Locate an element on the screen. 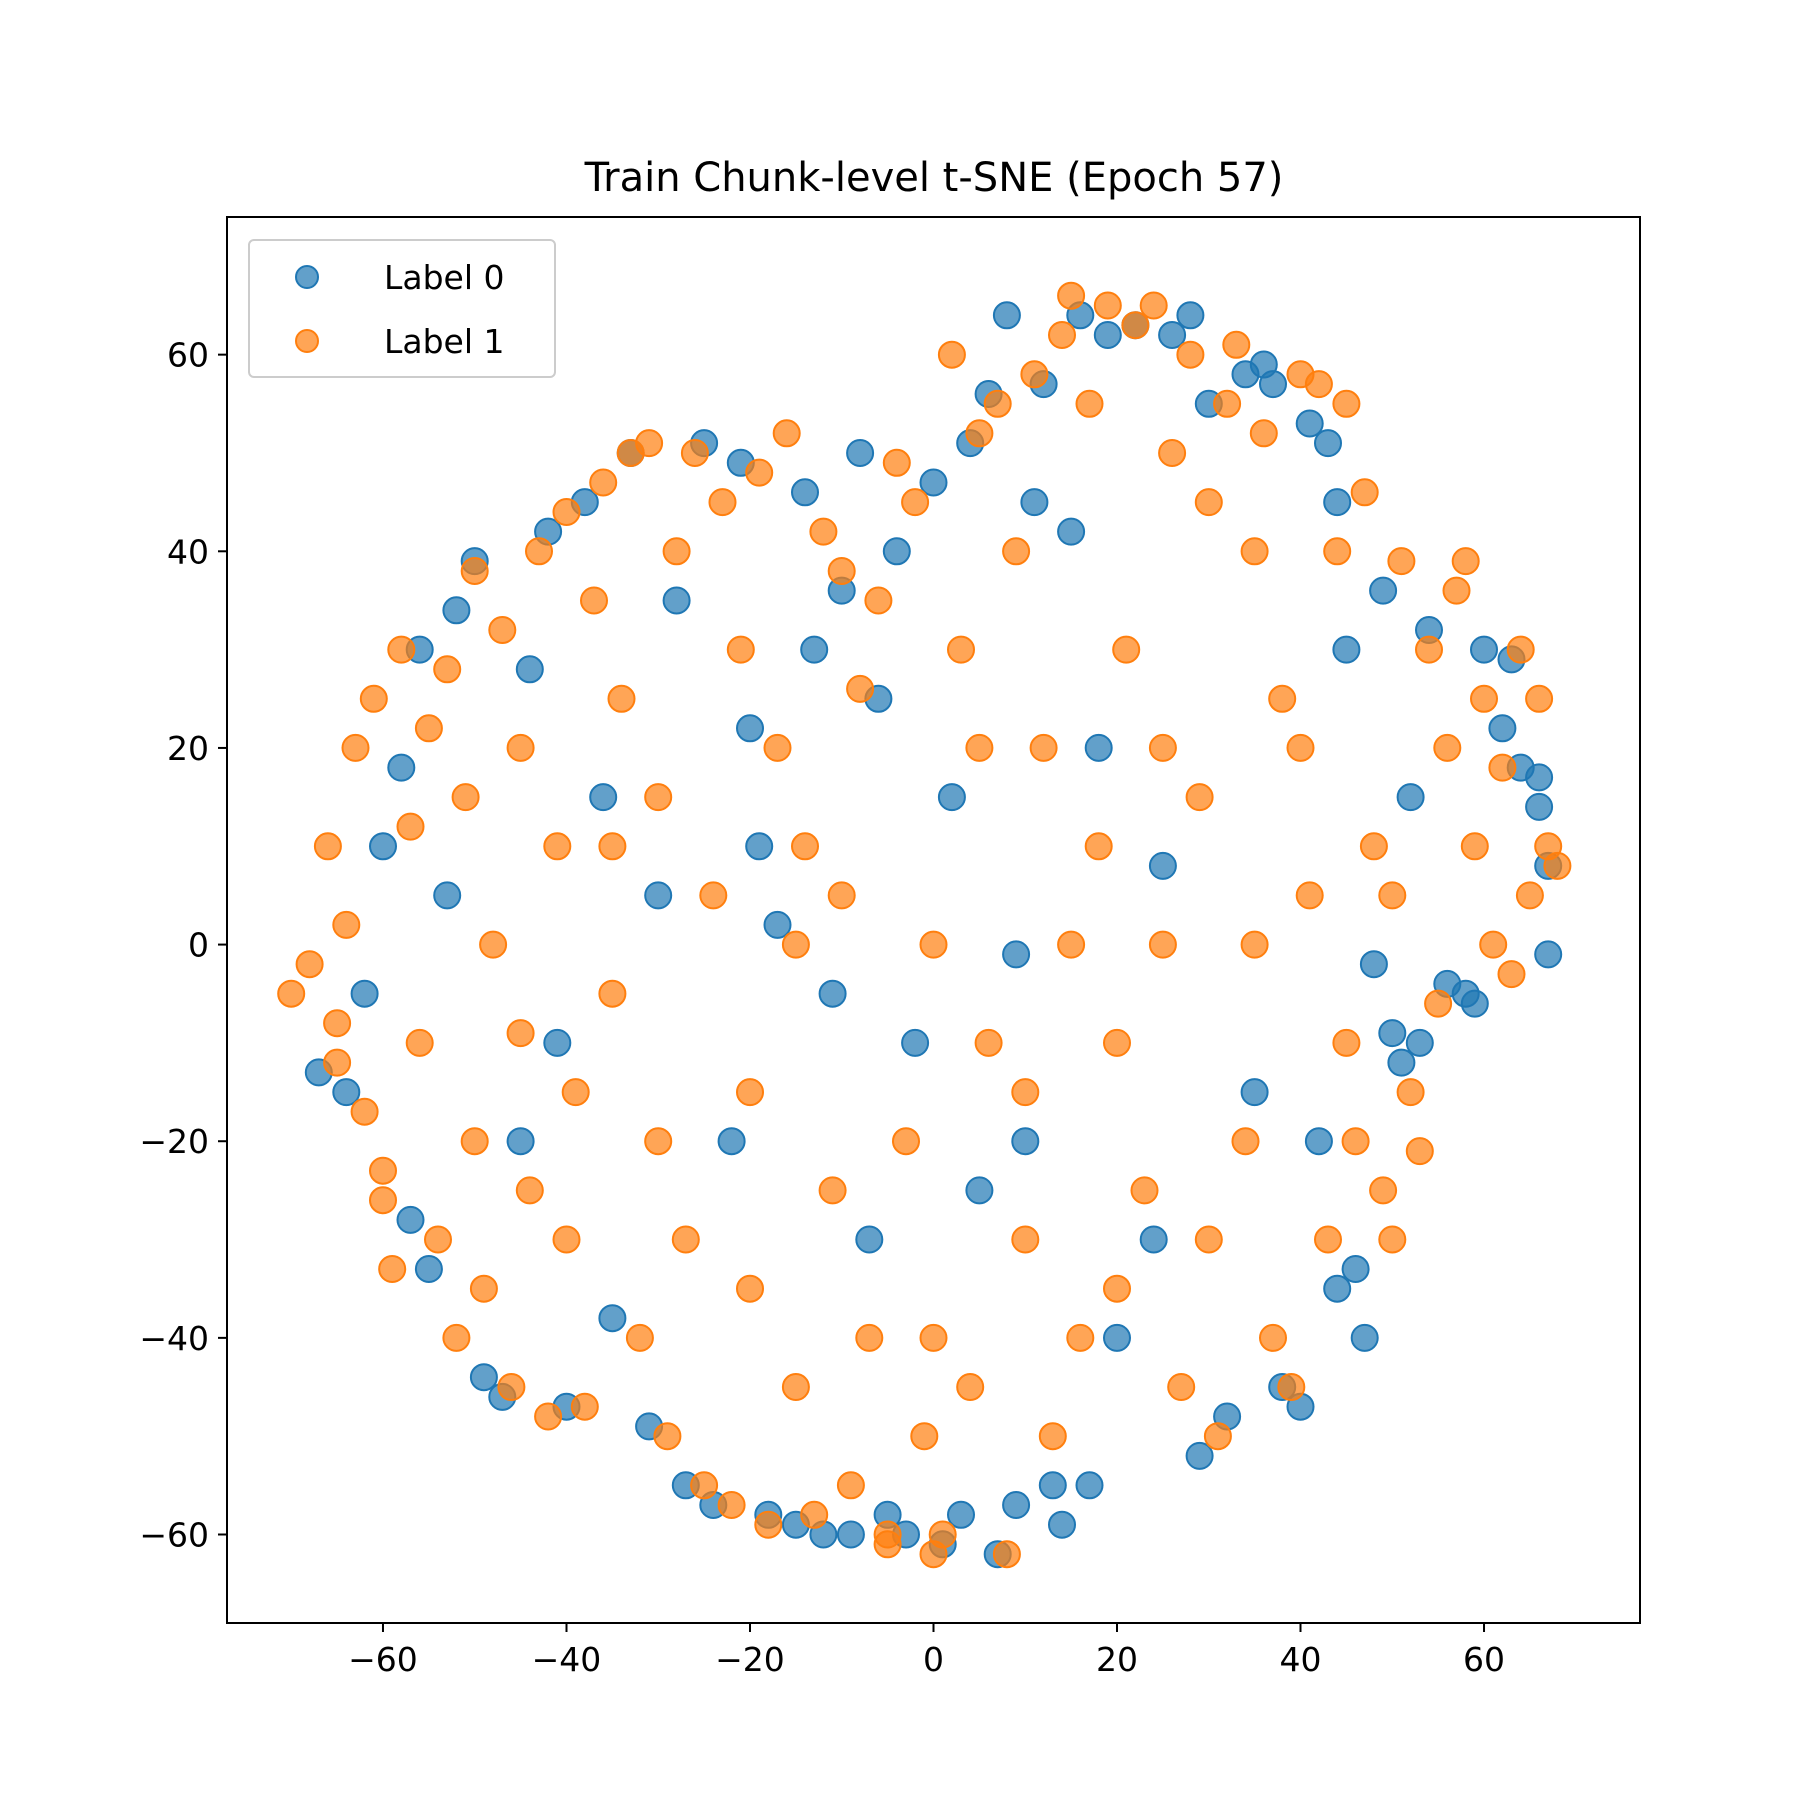 The image size is (1800, 1800). x-tick-label: −40 is located at coordinates (567, 1659).